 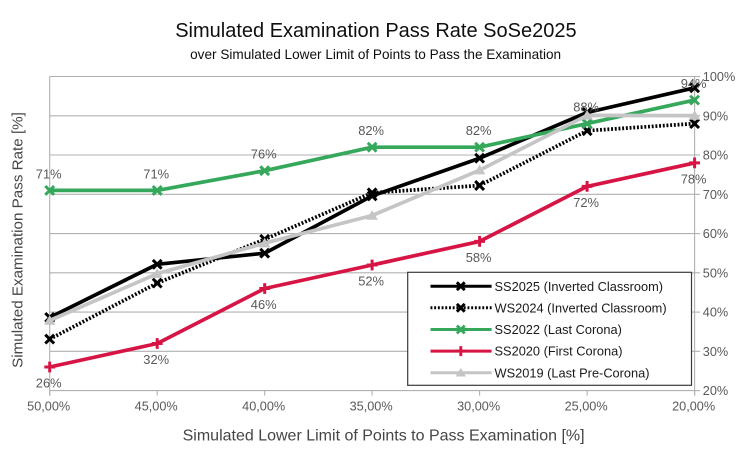 What do you see at coordinates (375, 31) in the screenshot?
I see `svg-text:Simulated Examination Pass Rat: Simulated Examination Pass Rate SoSe2025` at bounding box center [375, 31].